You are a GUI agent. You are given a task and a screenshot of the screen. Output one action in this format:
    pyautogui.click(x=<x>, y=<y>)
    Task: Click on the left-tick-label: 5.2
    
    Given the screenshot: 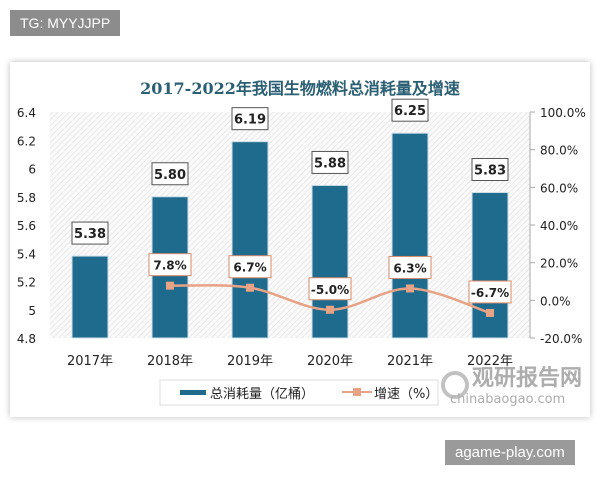 What is the action you would take?
    pyautogui.click(x=26, y=283)
    